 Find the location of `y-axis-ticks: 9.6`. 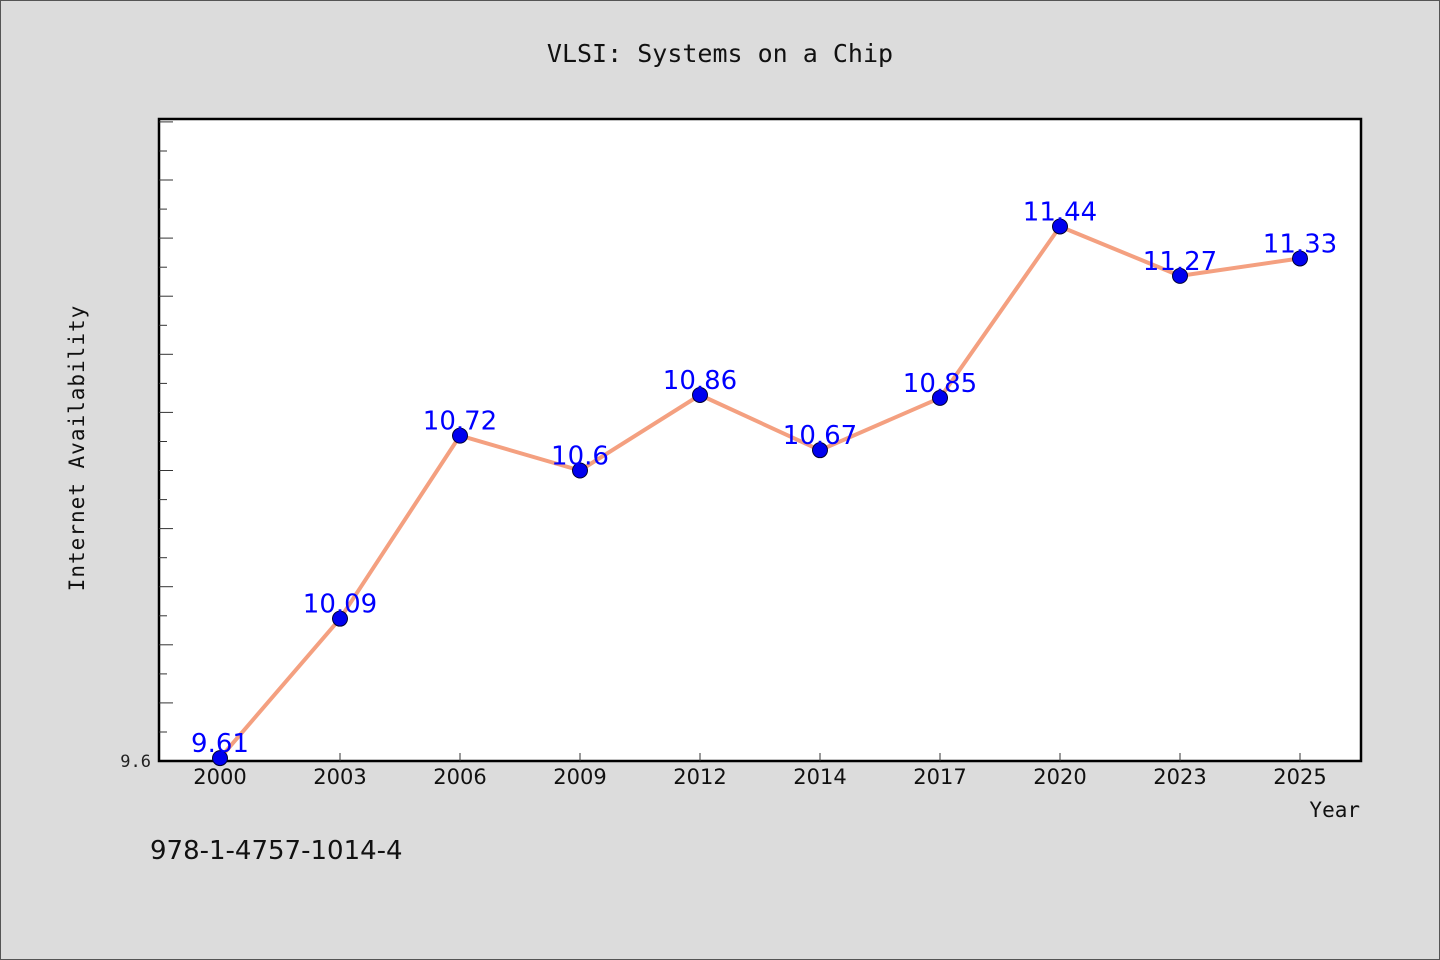

y-axis-ticks: 9.6 is located at coordinates (146, 446).